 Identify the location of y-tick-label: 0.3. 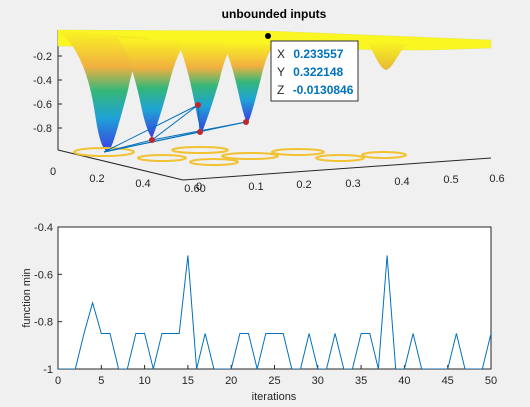
(352, 184).